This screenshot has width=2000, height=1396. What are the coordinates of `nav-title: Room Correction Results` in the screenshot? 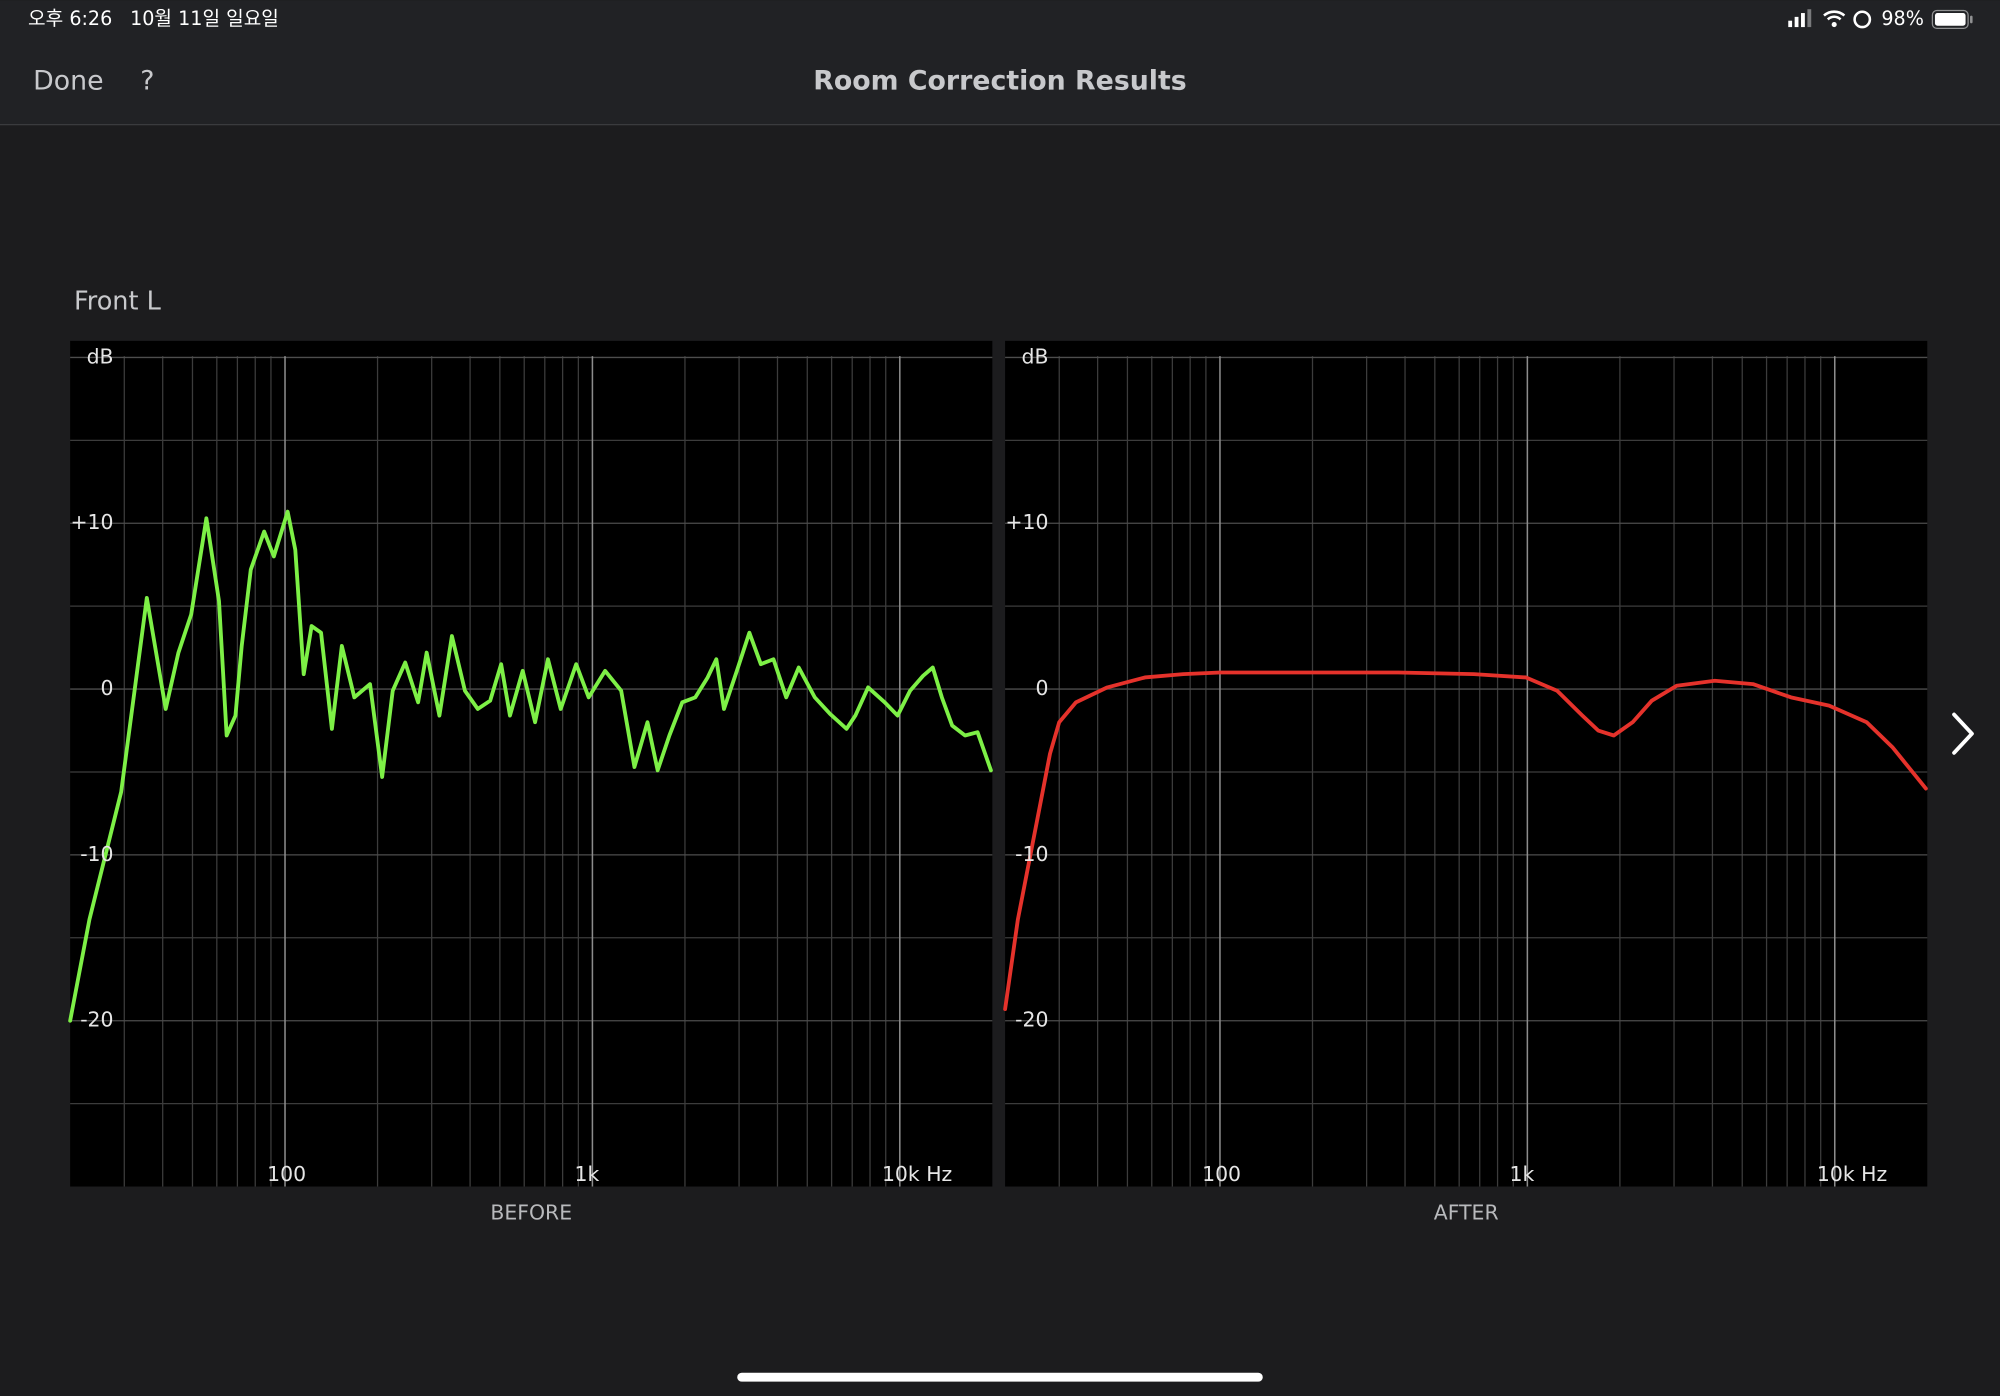 It's located at (999, 80).